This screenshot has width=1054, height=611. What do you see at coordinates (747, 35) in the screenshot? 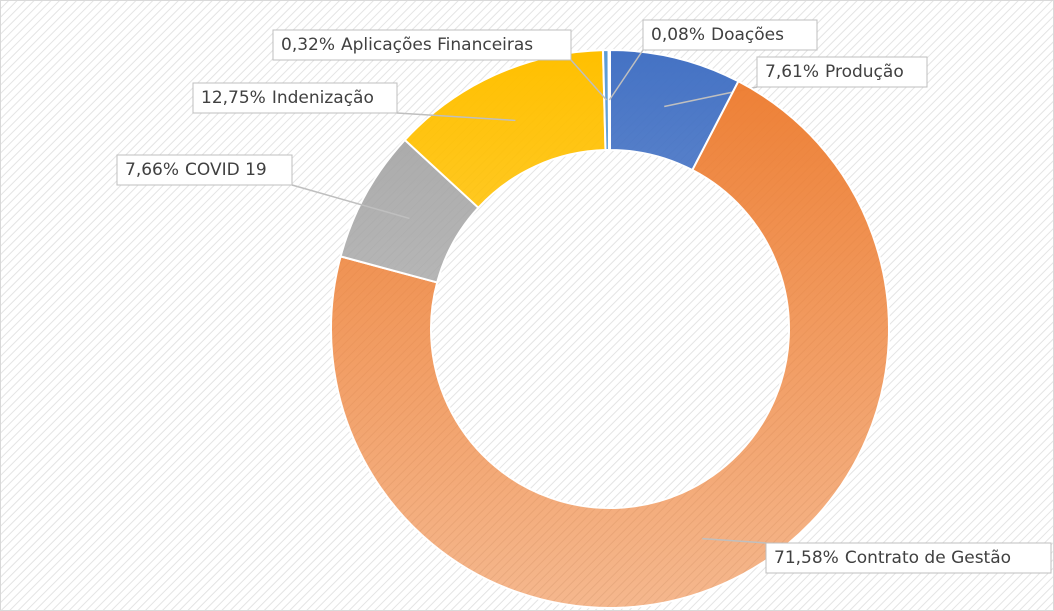
I see `data-label-category: Doações` at bounding box center [747, 35].